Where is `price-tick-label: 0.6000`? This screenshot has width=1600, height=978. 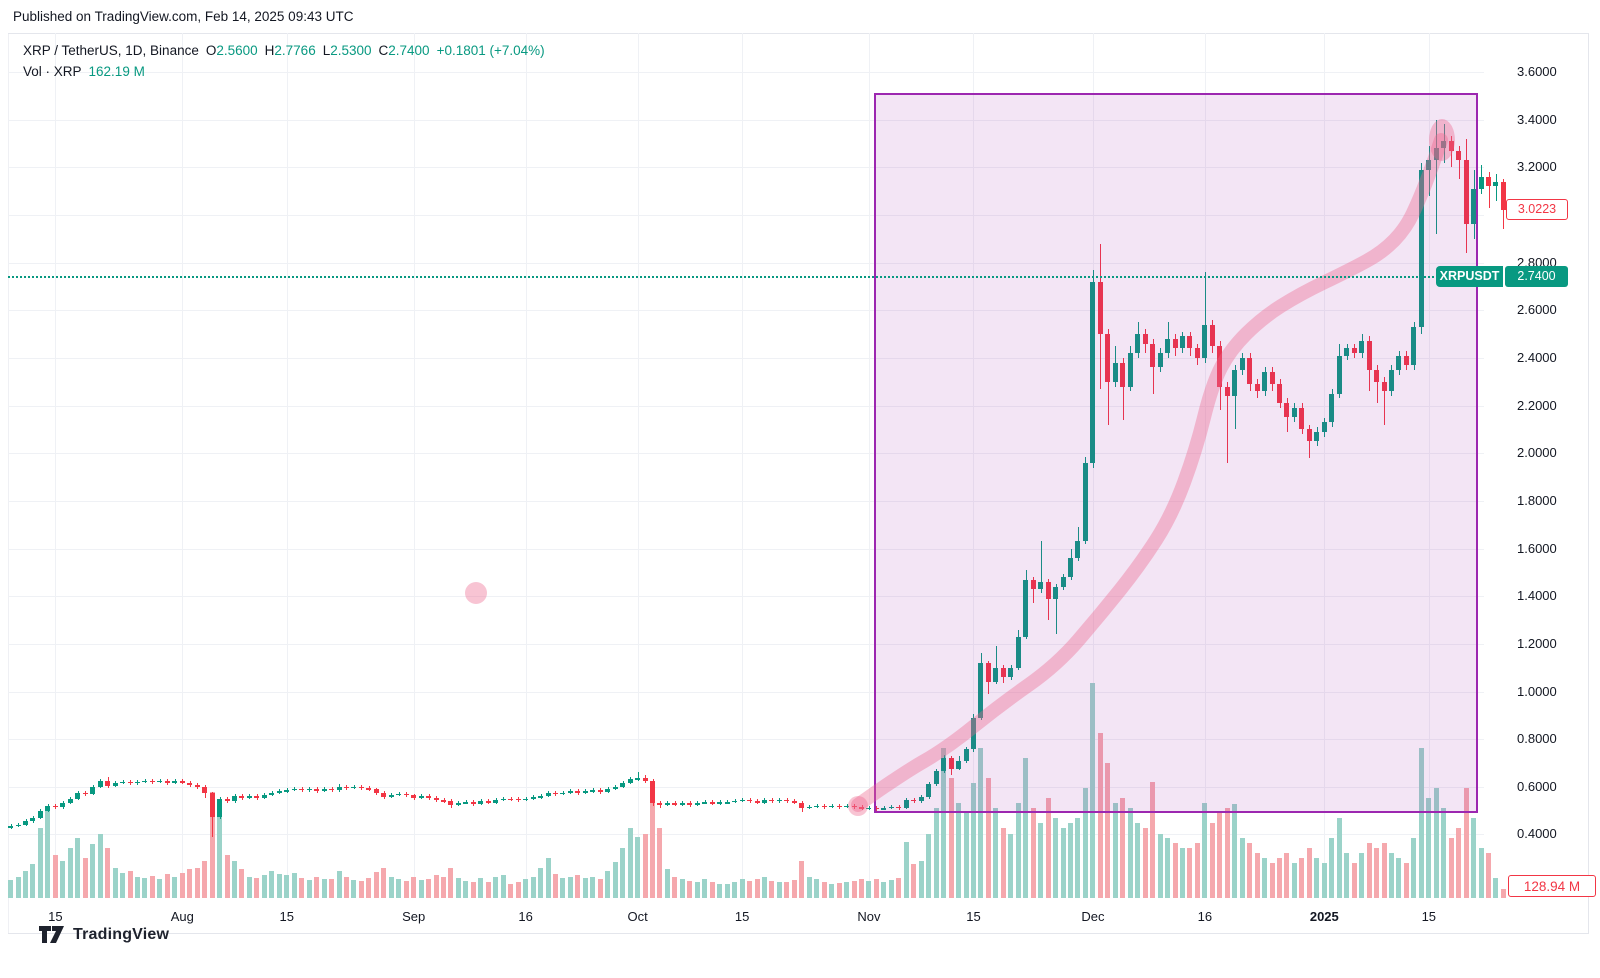 price-tick-label: 0.6000 is located at coordinates (1537, 786).